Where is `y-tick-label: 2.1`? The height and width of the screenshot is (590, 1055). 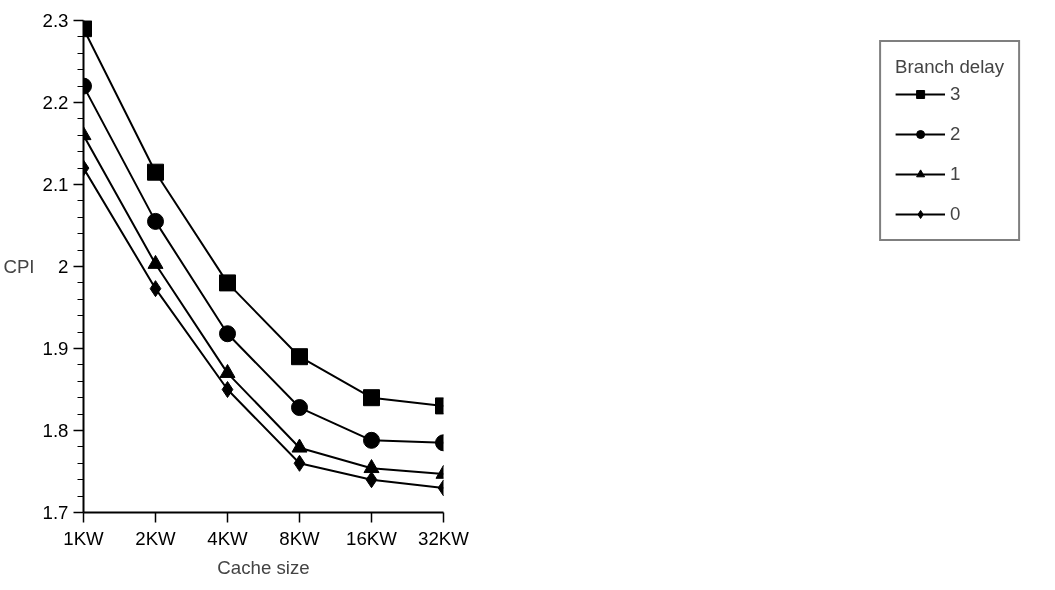 y-tick-label: 2.1 is located at coordinates (55, 184).